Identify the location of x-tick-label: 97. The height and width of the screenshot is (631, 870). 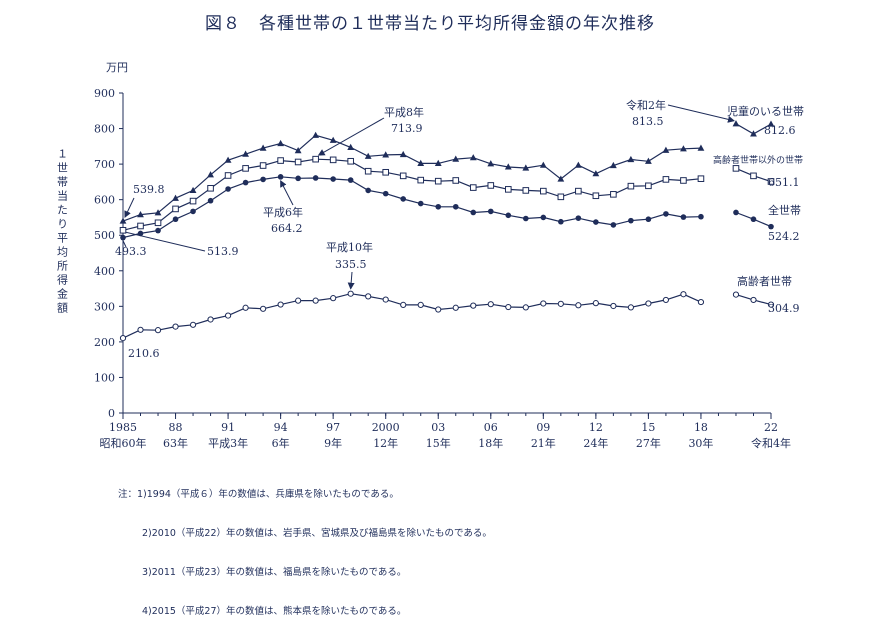
(333, 427).